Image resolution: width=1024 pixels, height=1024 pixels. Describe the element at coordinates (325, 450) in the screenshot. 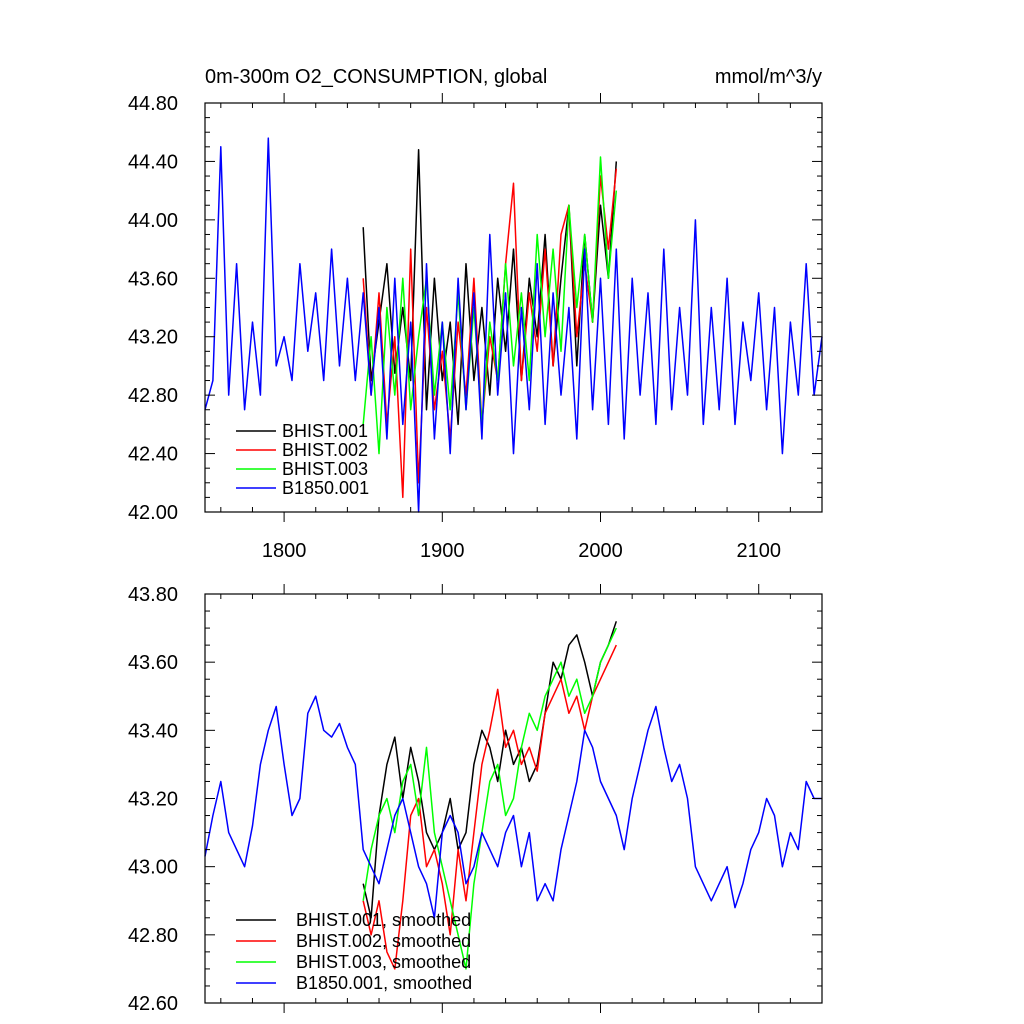

I see `legend-label: BHIST.002` at that location.